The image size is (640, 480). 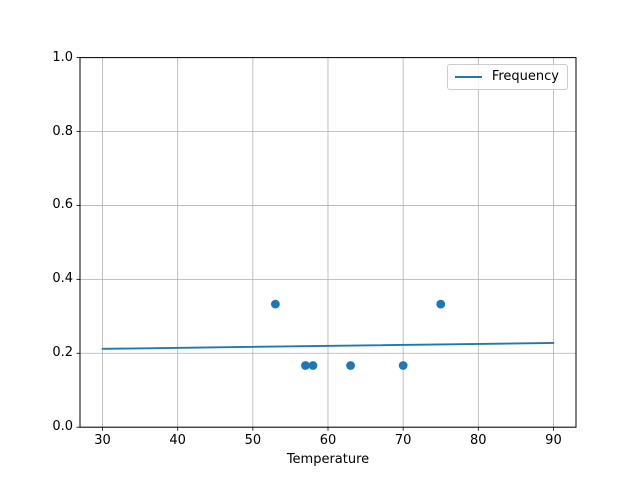 What do you see at coordinates (62, 205) in the screenshot?
I see `y-tick-label: 0.6` at bounding box center [62, 205].